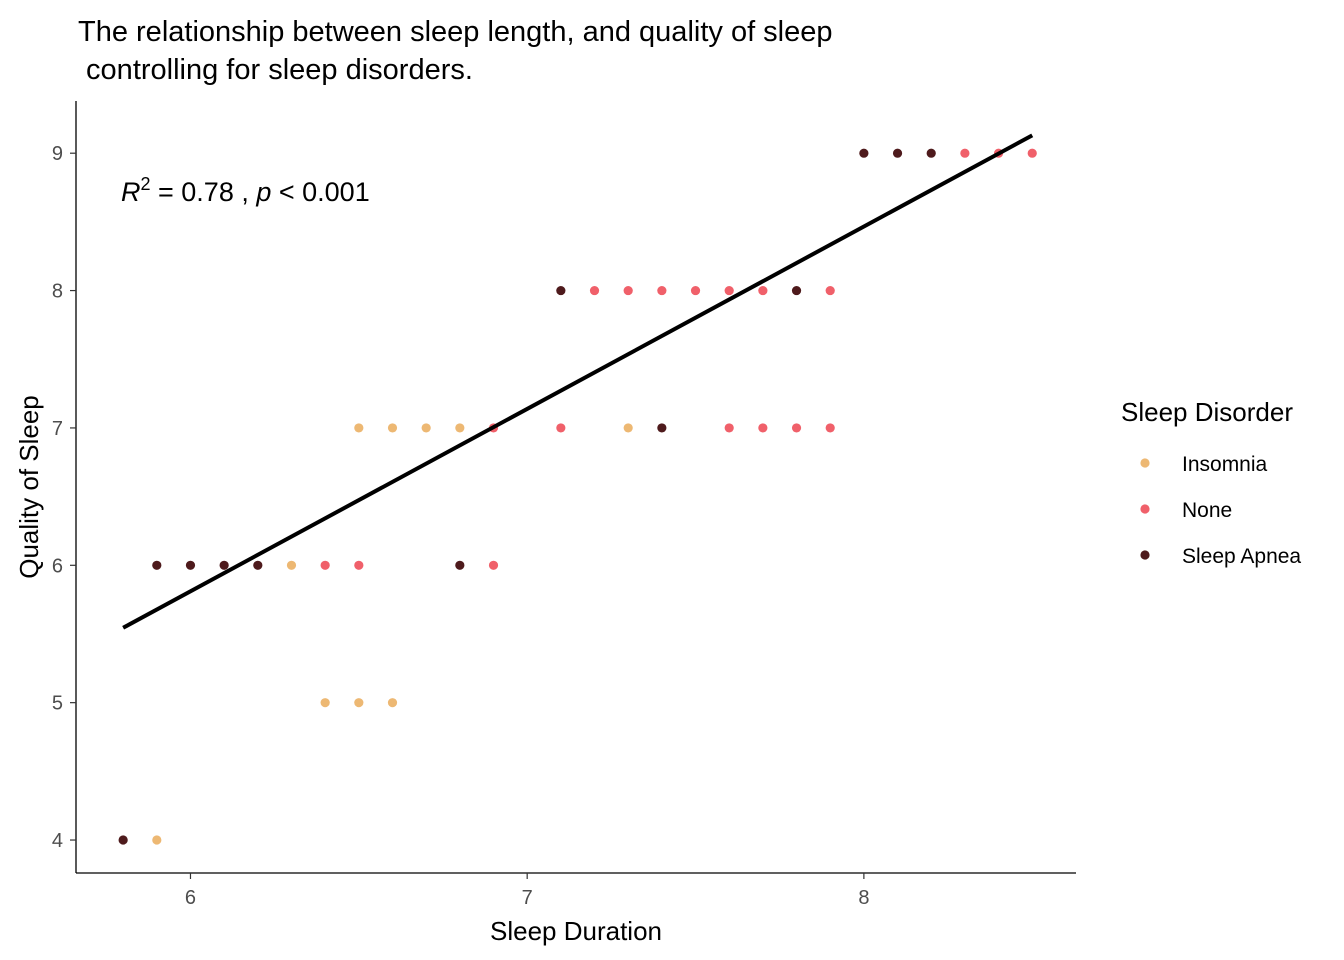  Describe the element at coordinates (131, 192) in the screenshot. I see `annot-r-label: R` at that location.